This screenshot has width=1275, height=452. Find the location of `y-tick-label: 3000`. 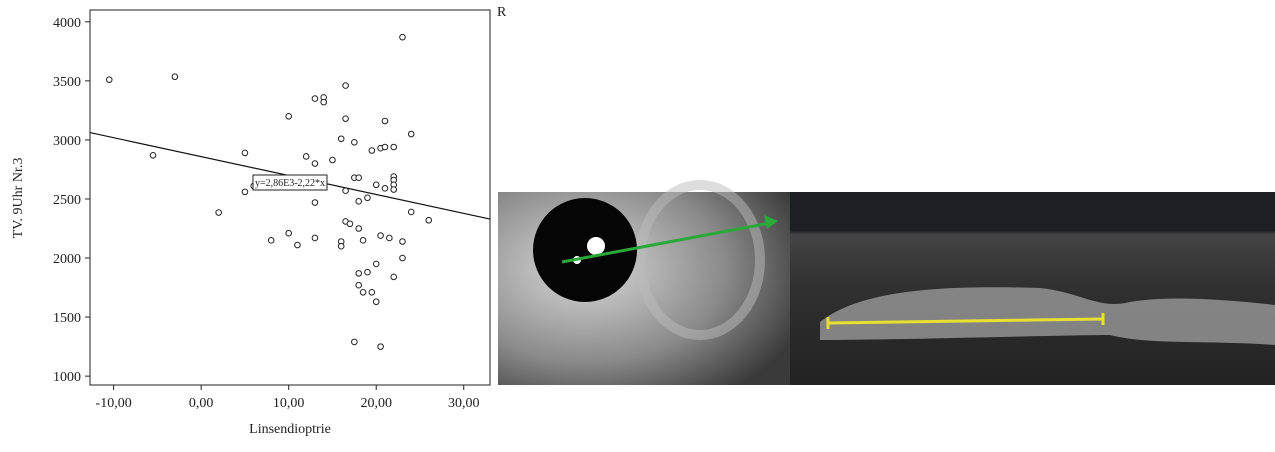

y-tick-label: 3000 is located at coordinates (67, 141).